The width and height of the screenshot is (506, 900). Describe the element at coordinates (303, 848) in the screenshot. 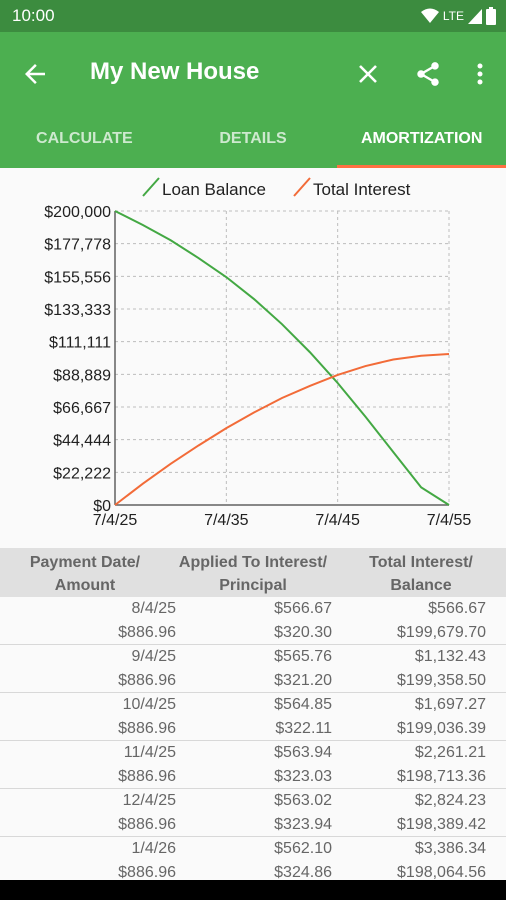

I see `applied-interest: $562.10` at that location.